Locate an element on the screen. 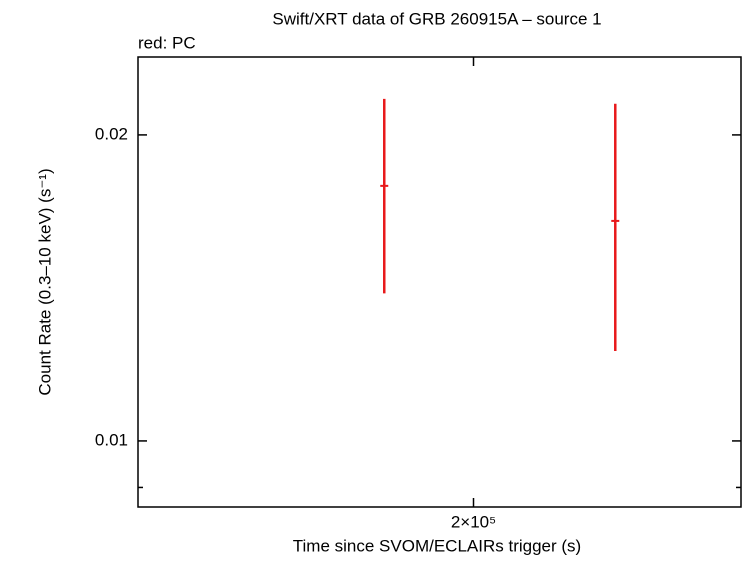 Image resolution: width=745 pixels, height=562 pixels. x-axis-label: Time since SVOM/ECLAIRs trigger (s) is located at coordinates (437, 545).